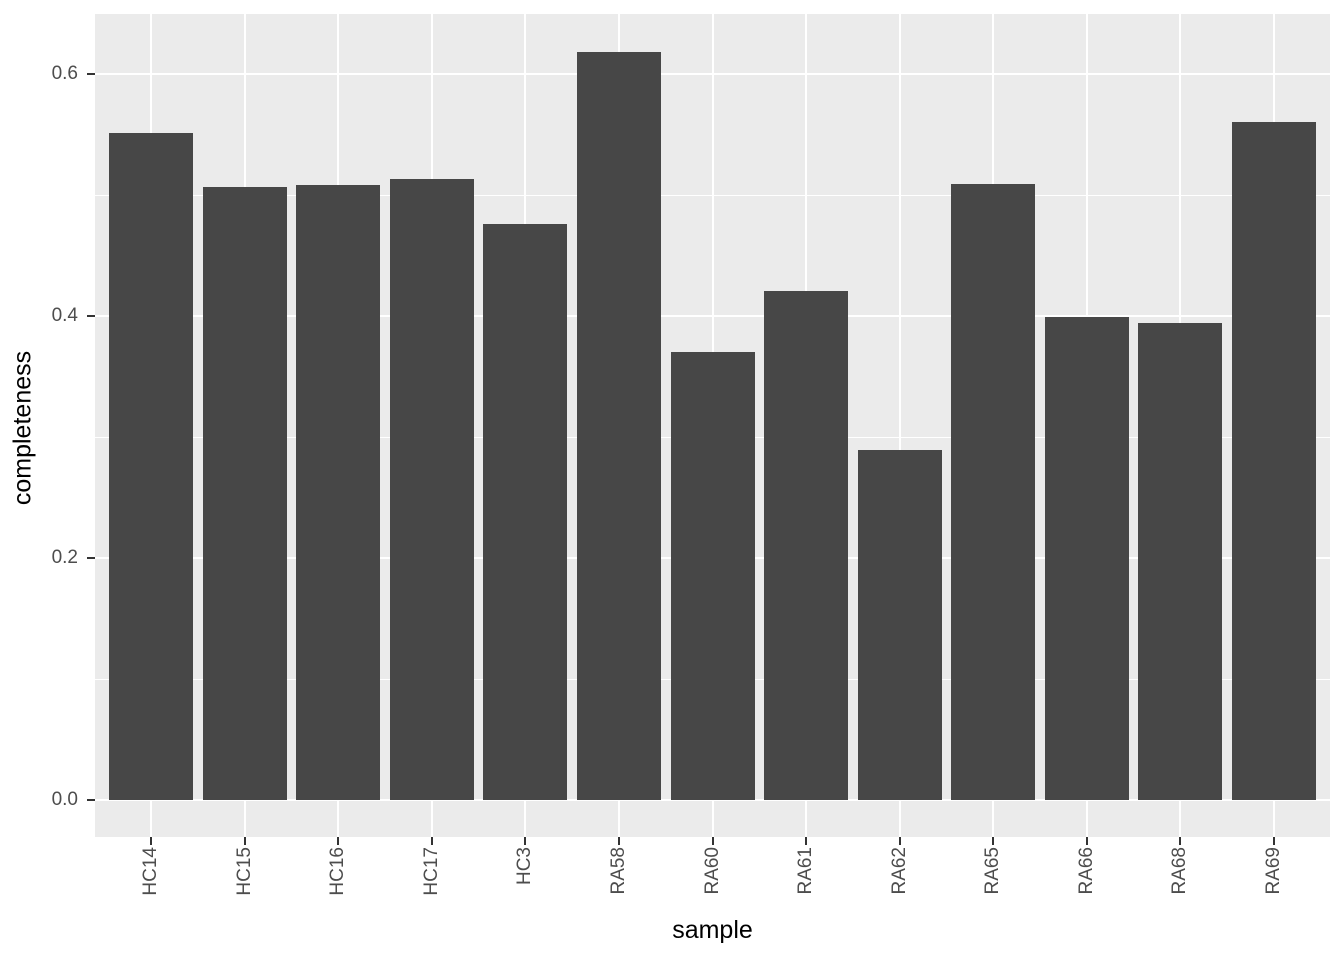 This screenshot has width=1344, height=960. I want to click on x-tick-label-text: RA69, so click(1273, 871).